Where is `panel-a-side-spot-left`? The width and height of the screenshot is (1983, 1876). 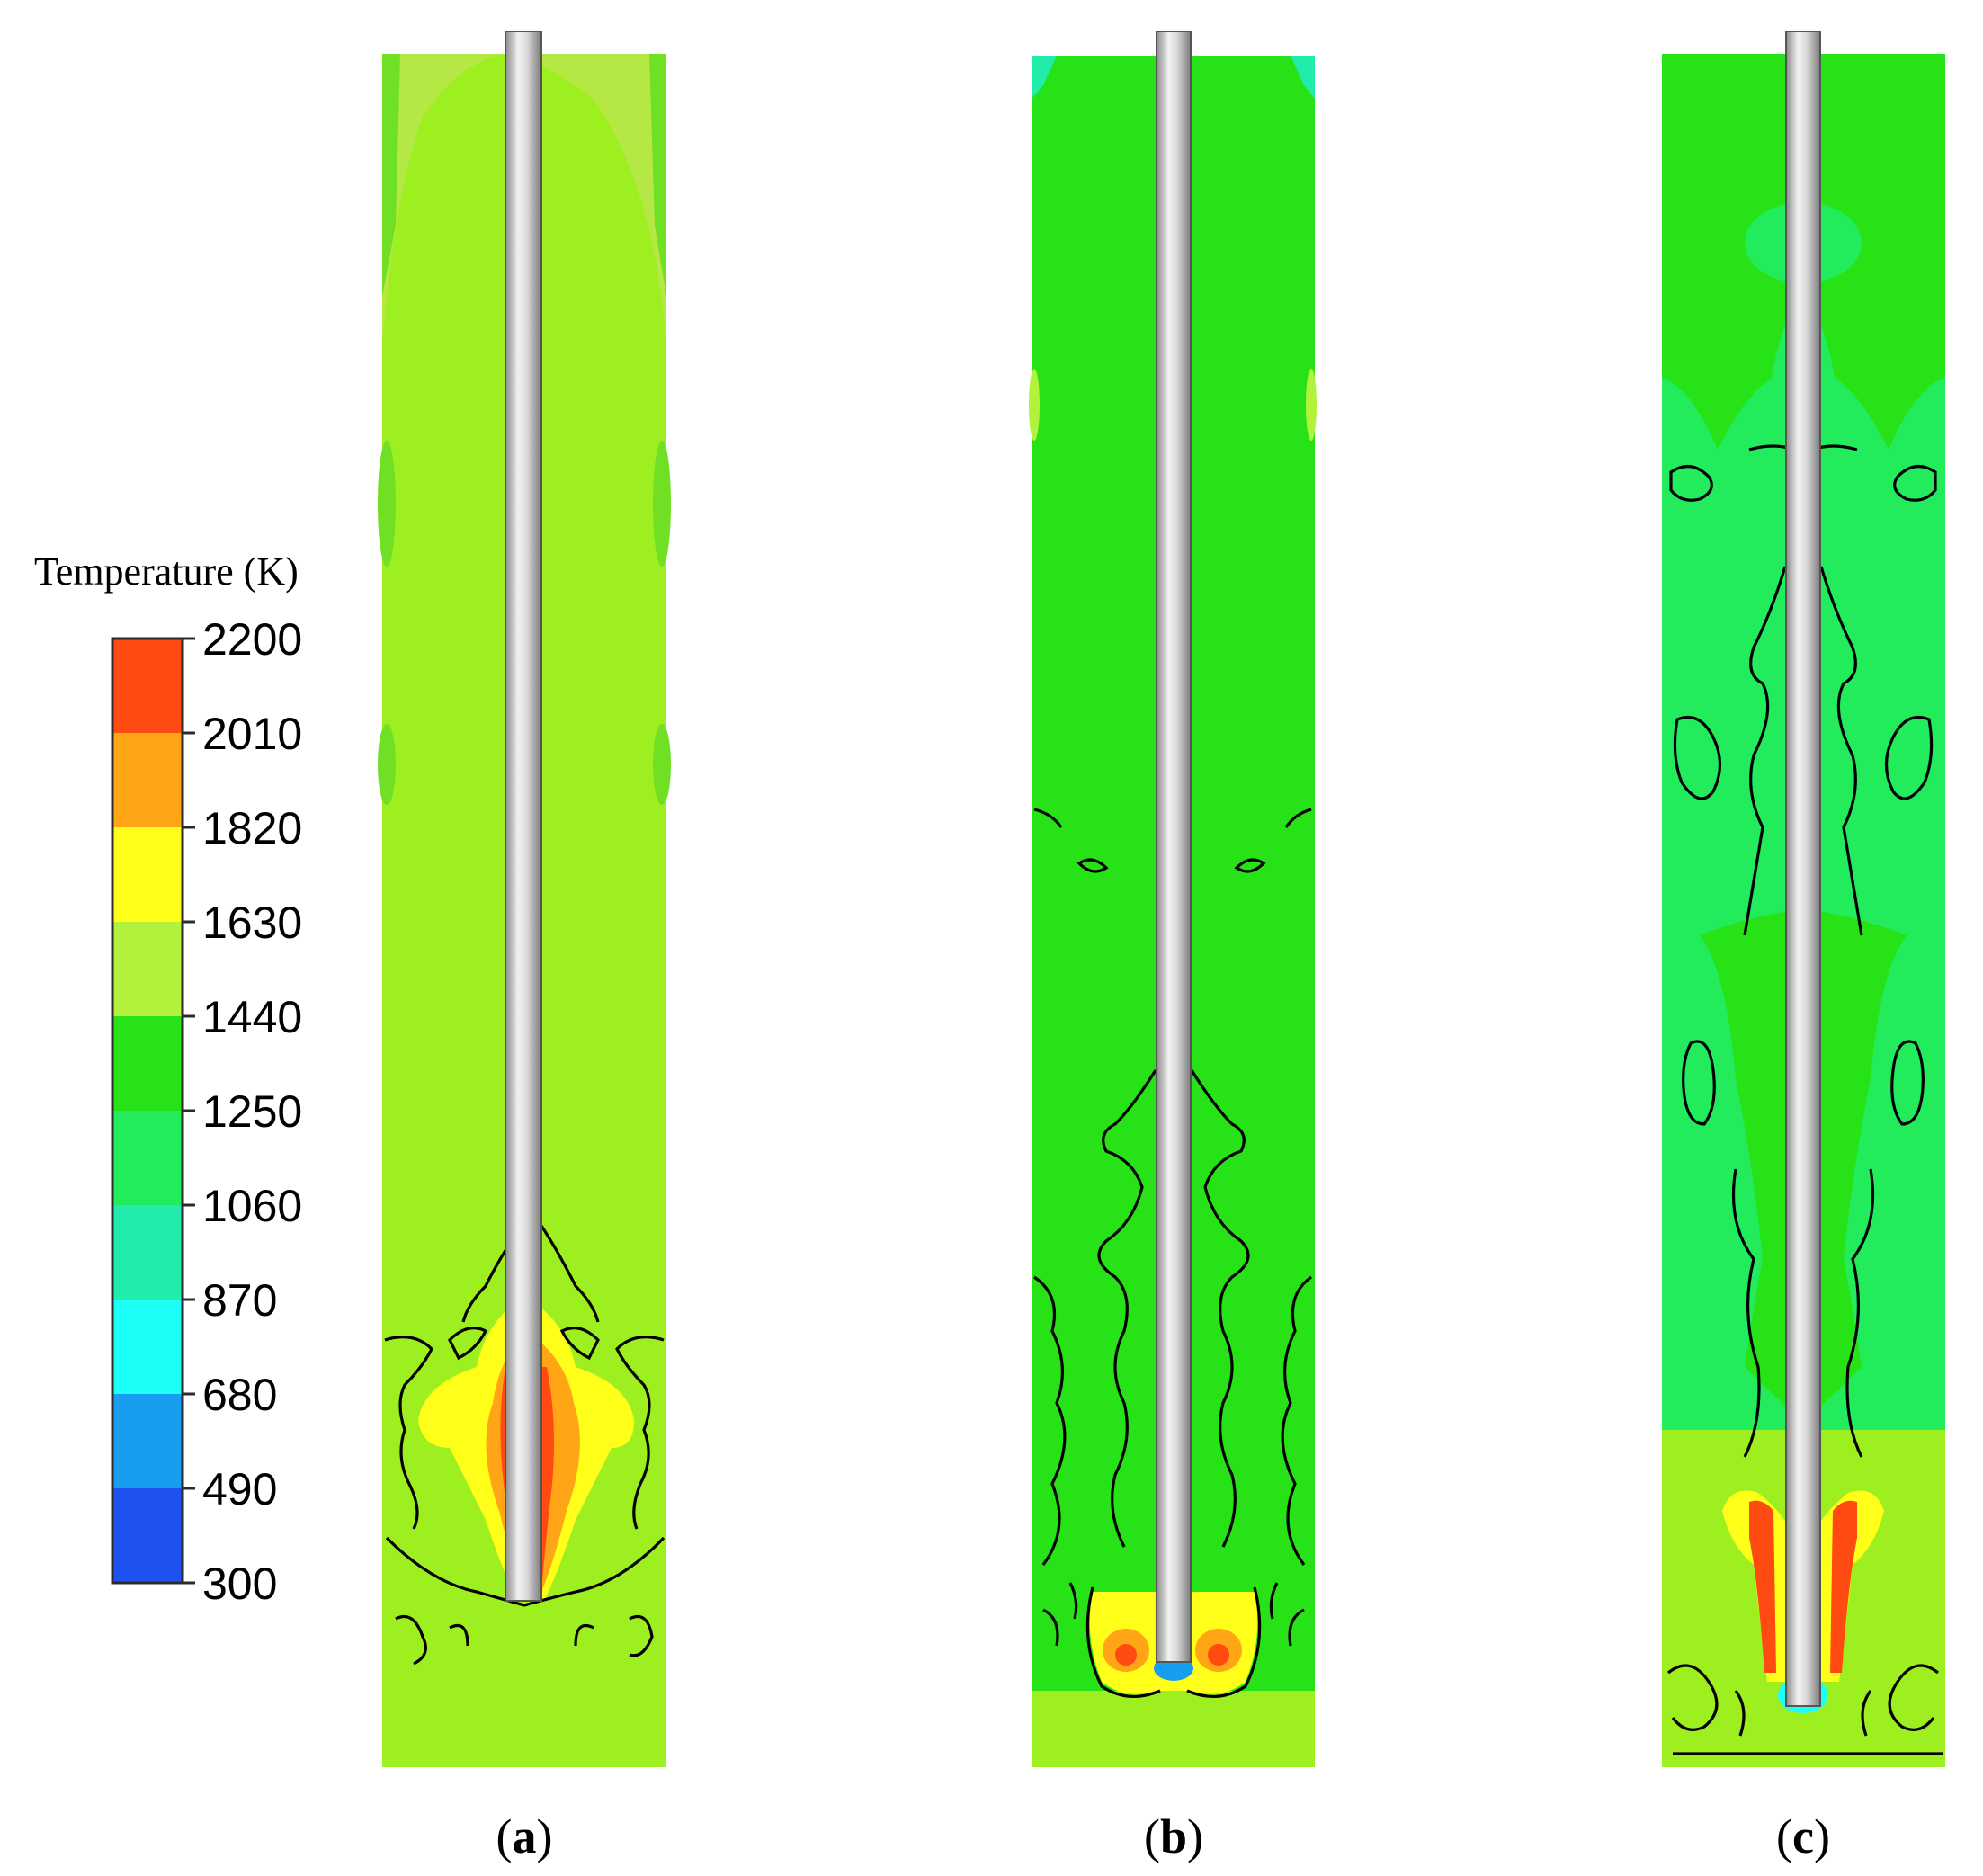 panel-a-side-spot-left is located at coordinates (387, 504).